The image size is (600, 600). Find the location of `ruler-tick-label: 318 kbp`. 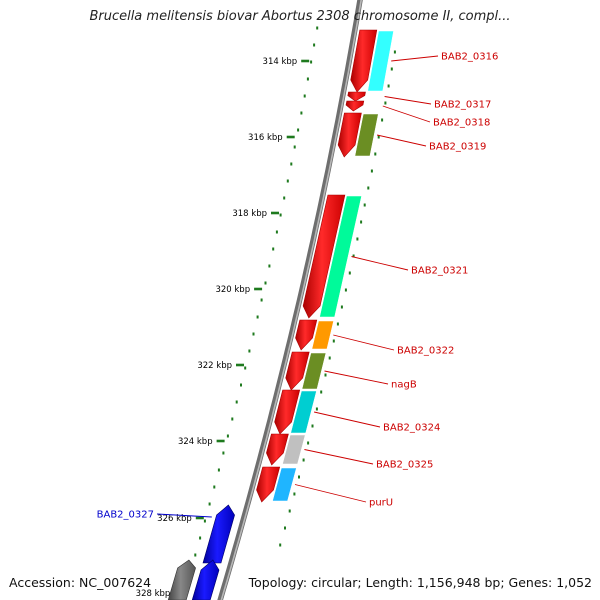

ruler-tick-label: 318 kbp is located at coordinates (249, 214).